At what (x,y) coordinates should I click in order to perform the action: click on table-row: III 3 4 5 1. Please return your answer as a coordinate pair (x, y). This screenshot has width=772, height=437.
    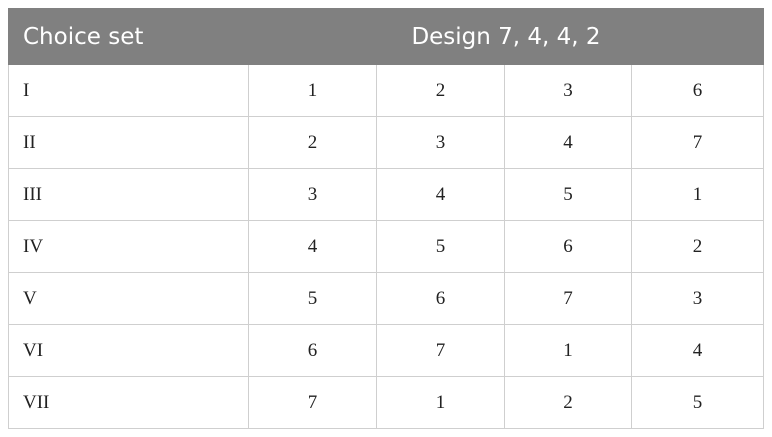
    Looking at the image, I should click on (386, 194).